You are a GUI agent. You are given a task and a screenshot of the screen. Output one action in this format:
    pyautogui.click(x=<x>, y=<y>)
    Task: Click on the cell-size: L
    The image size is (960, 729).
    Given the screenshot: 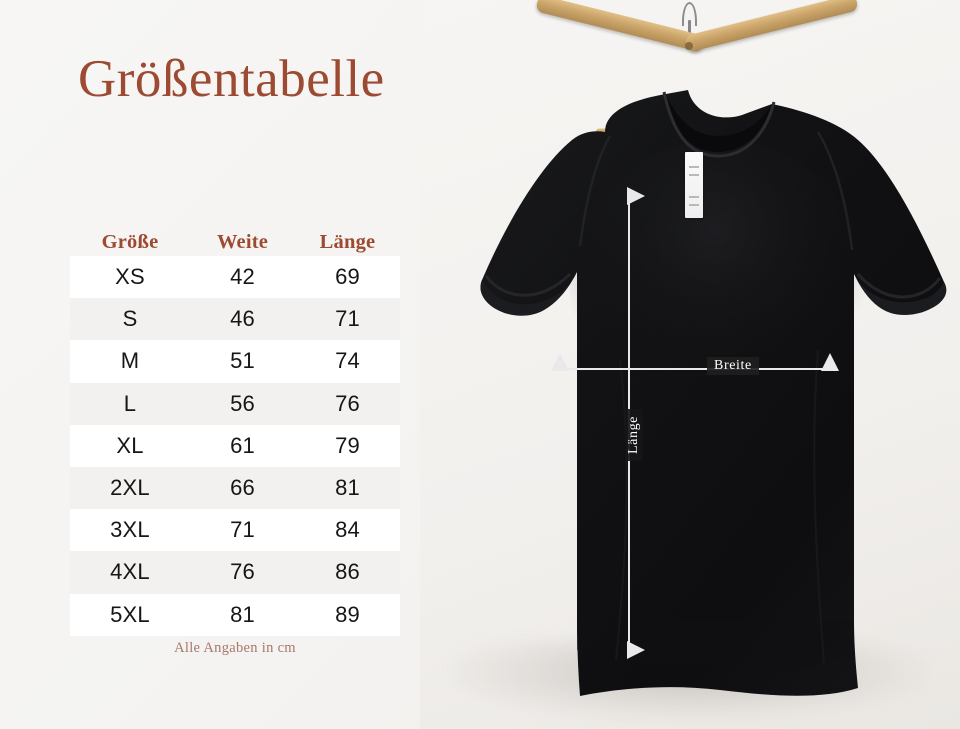 What is the action you would take?
    pyautogui.click(x=130, y=403)
    